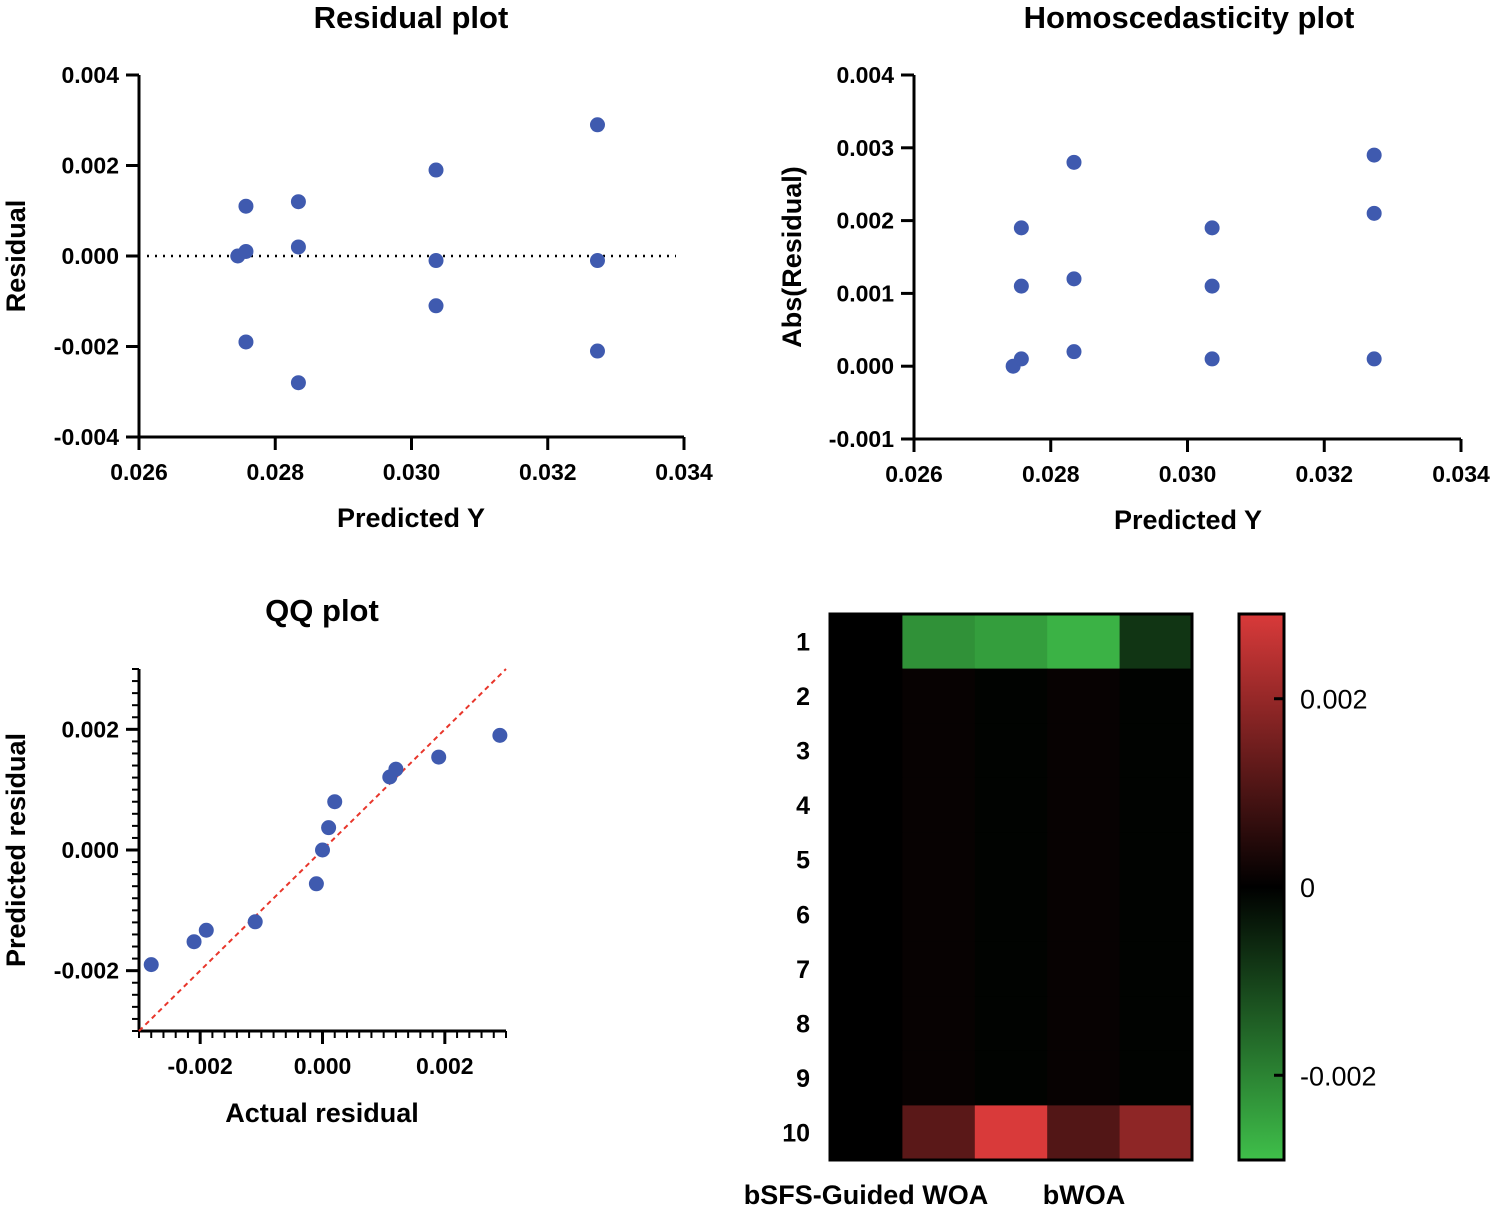 The width and height of the screenshot is (1499, 1213). What do you see at coordinates (16, 256) in the screenshot?
I see `residual-plot-ylabel: Residual` at bounding box center [16, 256].